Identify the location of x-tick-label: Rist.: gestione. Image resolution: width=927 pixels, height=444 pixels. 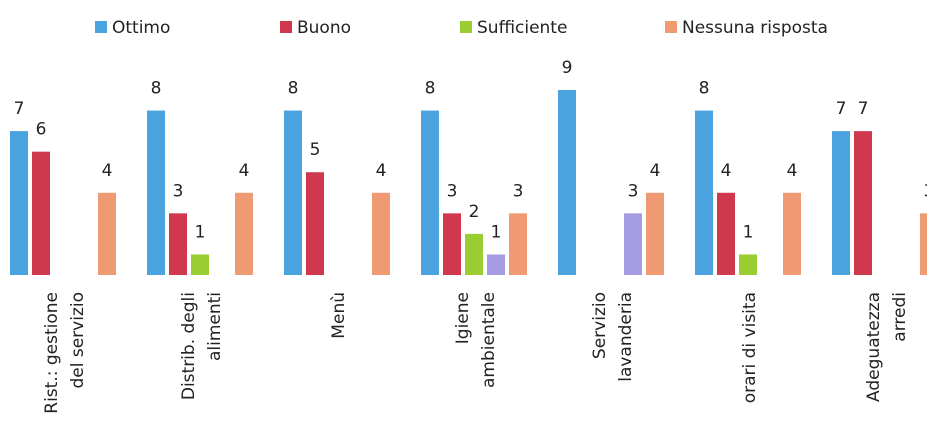
(52, 353).